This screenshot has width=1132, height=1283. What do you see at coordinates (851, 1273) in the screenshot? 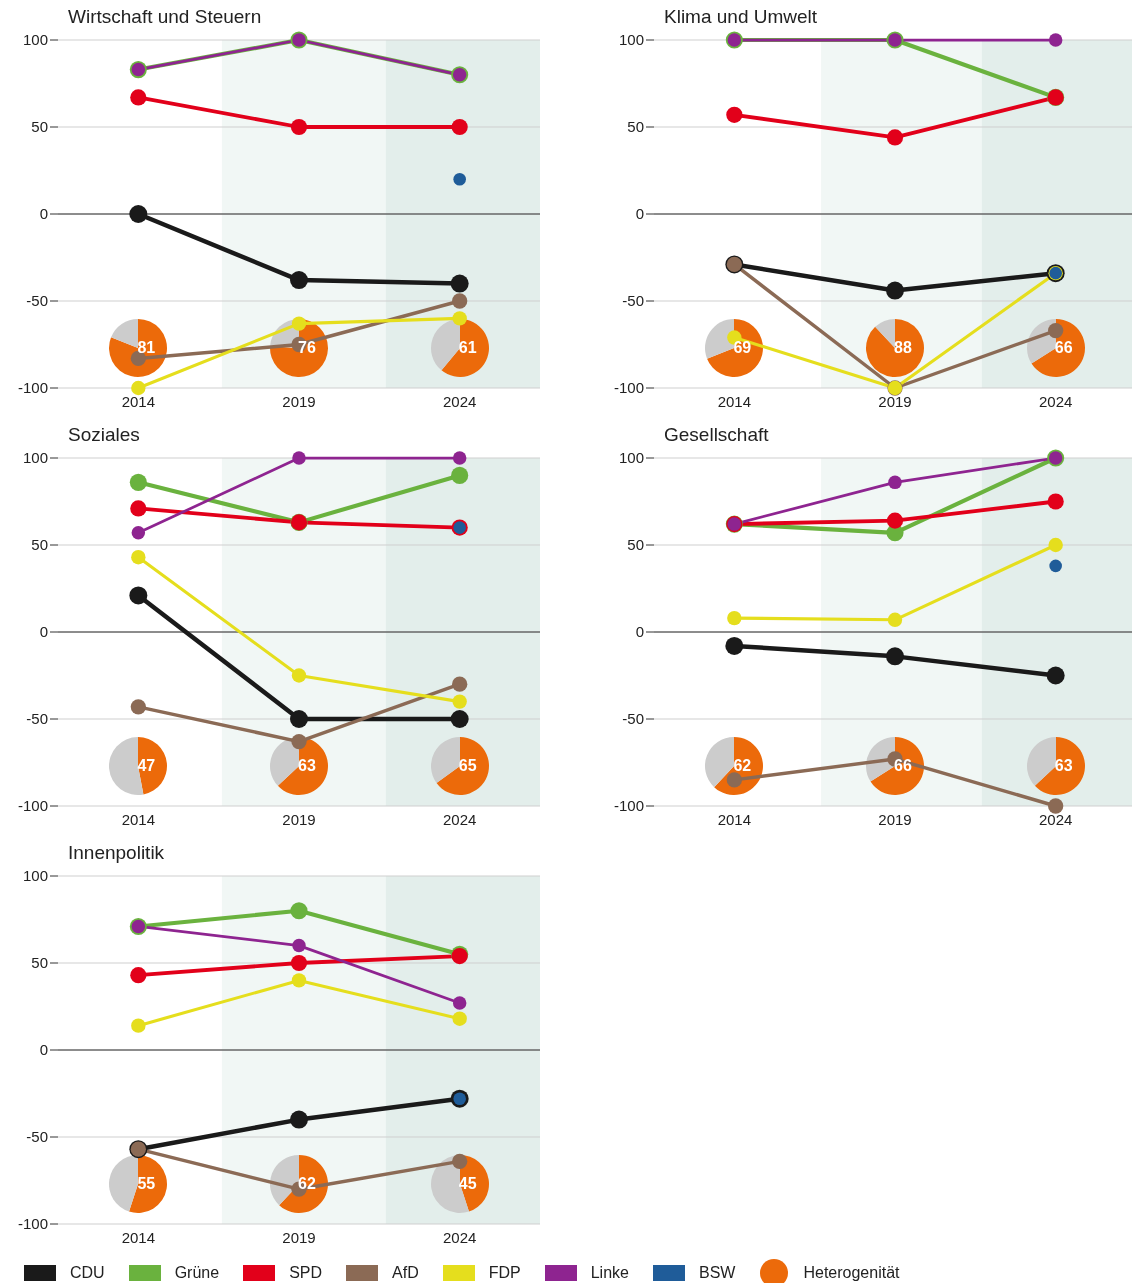
I see `legend-label: Heterogenität` at bounding box center [851, 1273].